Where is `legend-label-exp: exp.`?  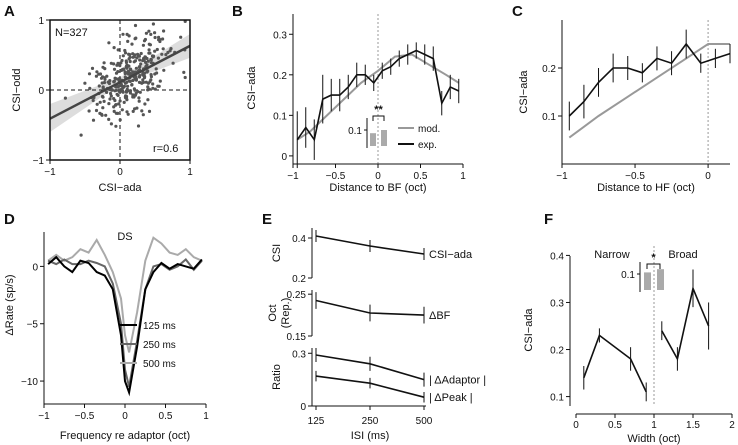 legend-label-exp: exp. is located at coordinates (427, 145).